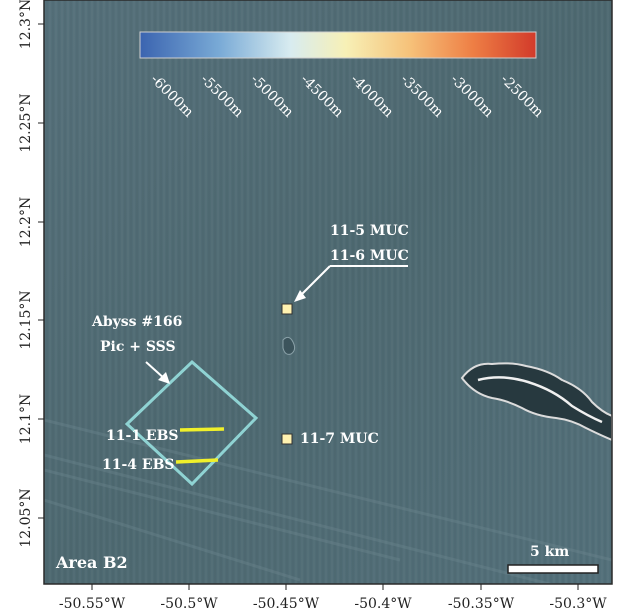  I want to click on x-axis-tick-label: -50.45°W, so click(286, 604).